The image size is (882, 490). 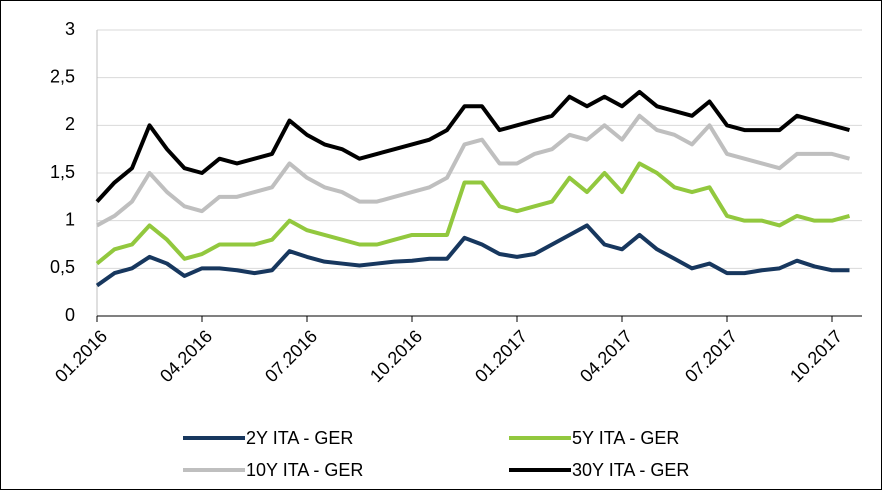 What do you see at coordinates (70, 219) in the screenshot?
I see `y-tick-label: 1` at bounding box center [70, 219].